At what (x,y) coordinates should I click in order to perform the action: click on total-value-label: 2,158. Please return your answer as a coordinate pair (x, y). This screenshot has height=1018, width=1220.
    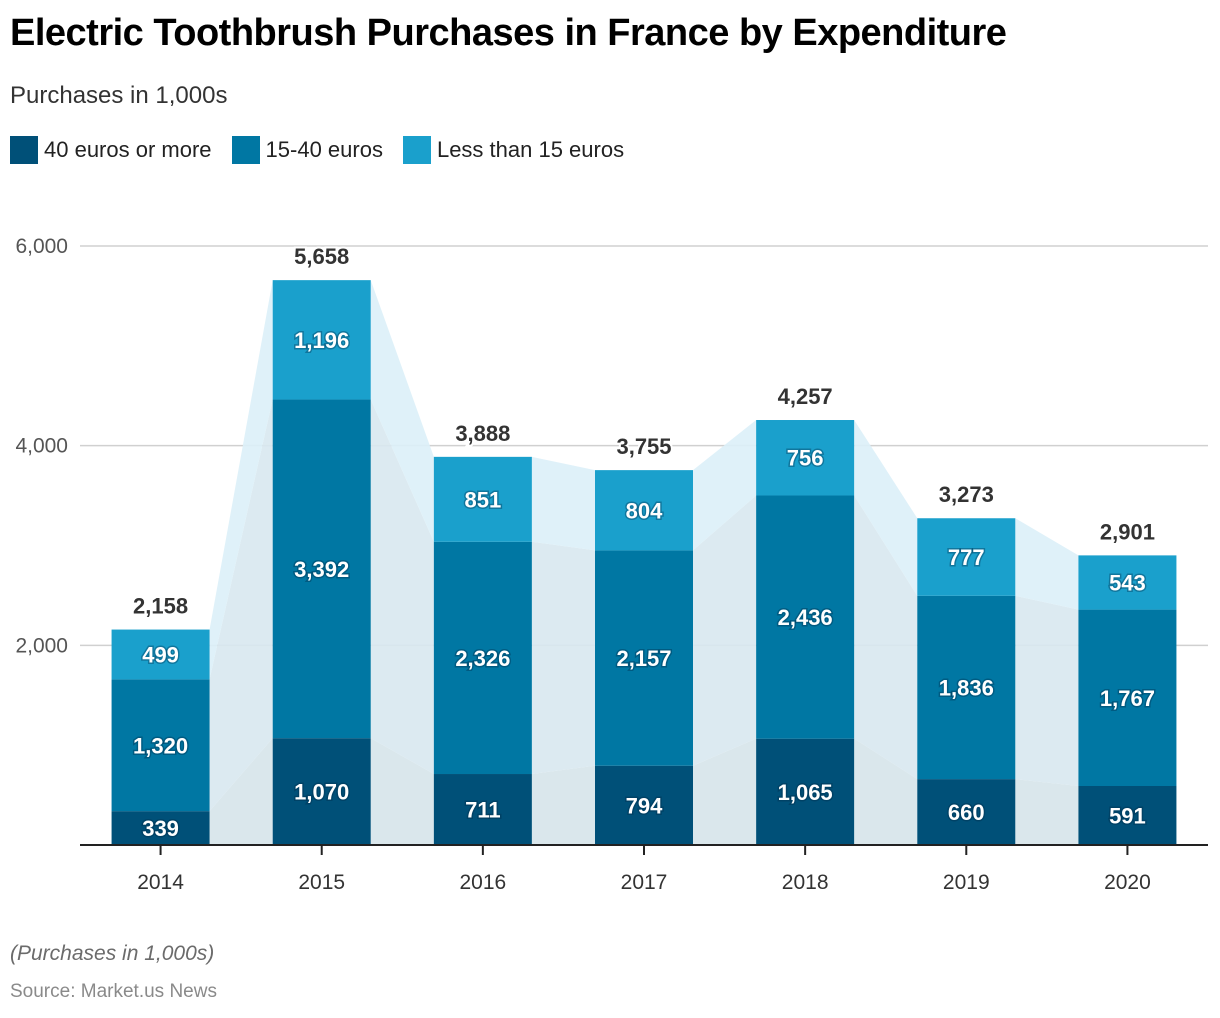
    Looking at the image, I should click on (160, 606).